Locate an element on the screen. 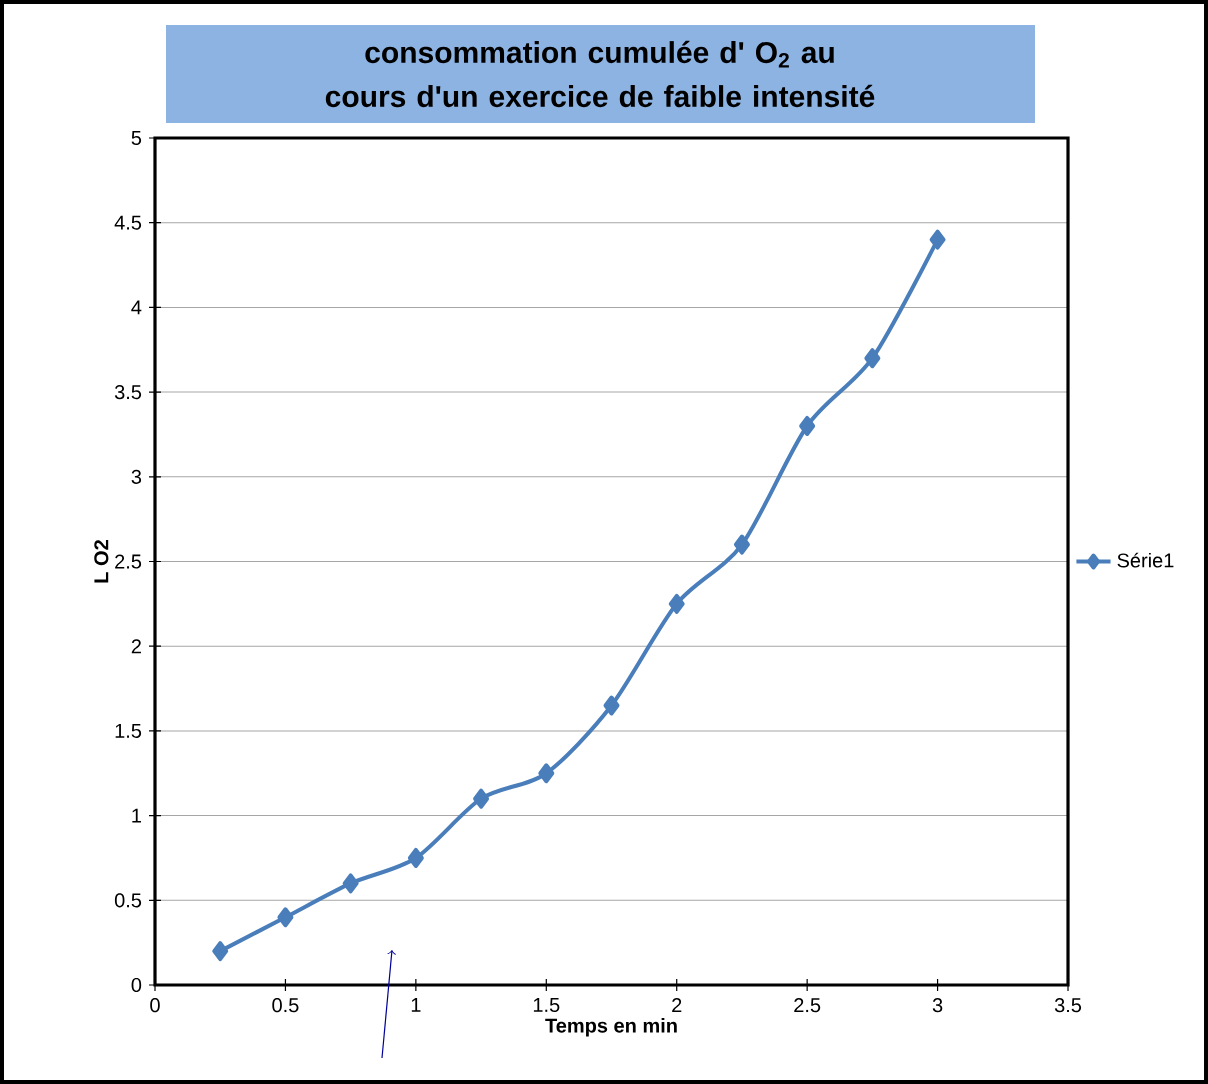 The image size is (1208, 1084). y-tick-label: 5 is located at coordinates (136, 138).